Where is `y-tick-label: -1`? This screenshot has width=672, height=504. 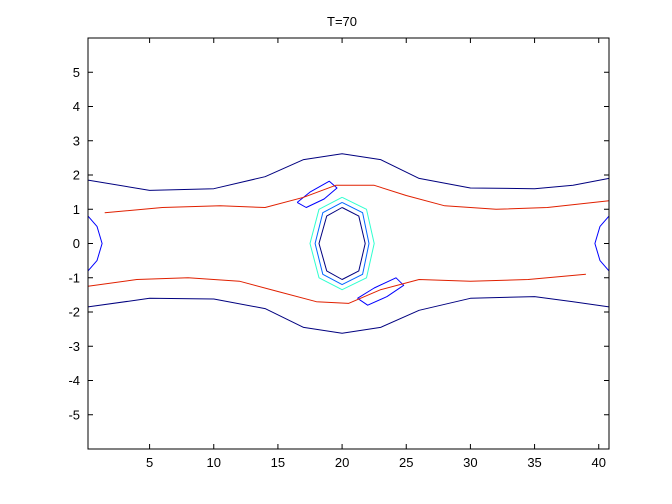
y-tick-label: -1 is located at coordinates (74, 277).